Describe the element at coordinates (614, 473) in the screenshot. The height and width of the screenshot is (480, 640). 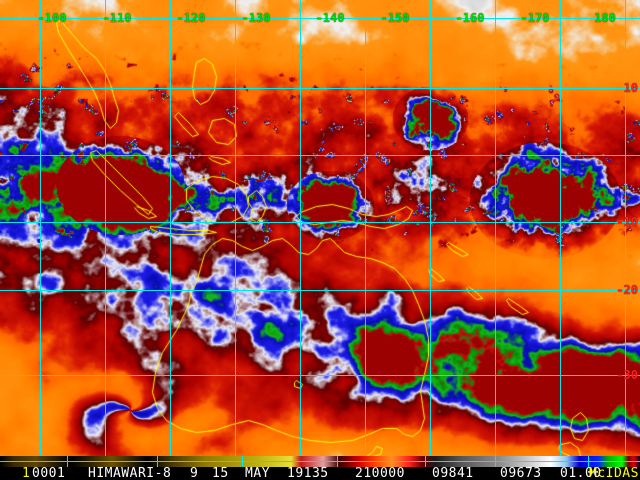
I see `status-brand: McIDAS` at that location.